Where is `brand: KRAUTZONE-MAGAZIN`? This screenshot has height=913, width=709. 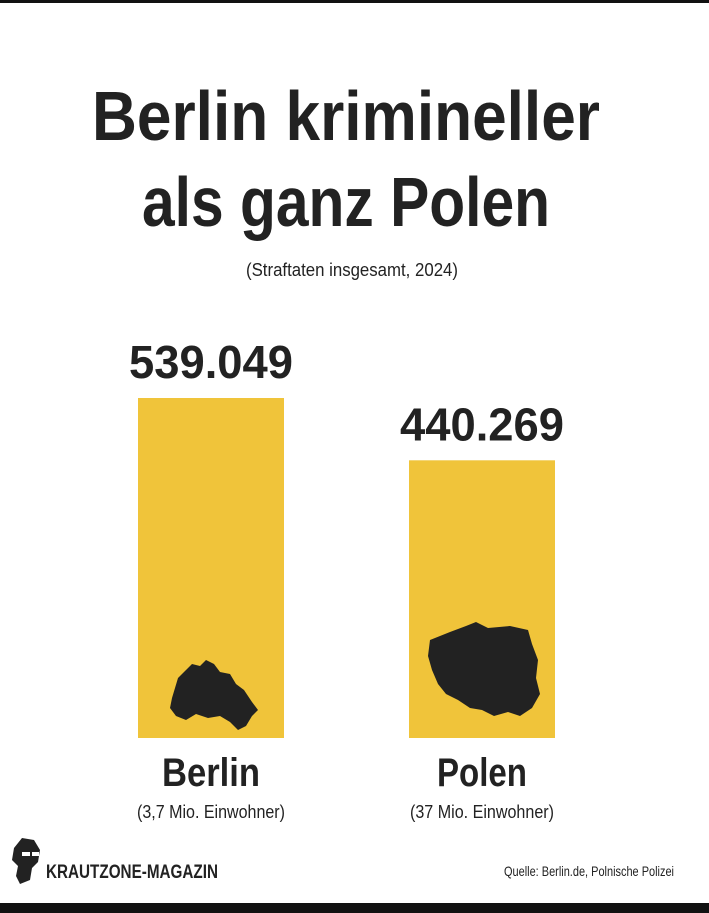
brand: KRAUTZONE-MAGAZIN is located at coordinates (132, 872).